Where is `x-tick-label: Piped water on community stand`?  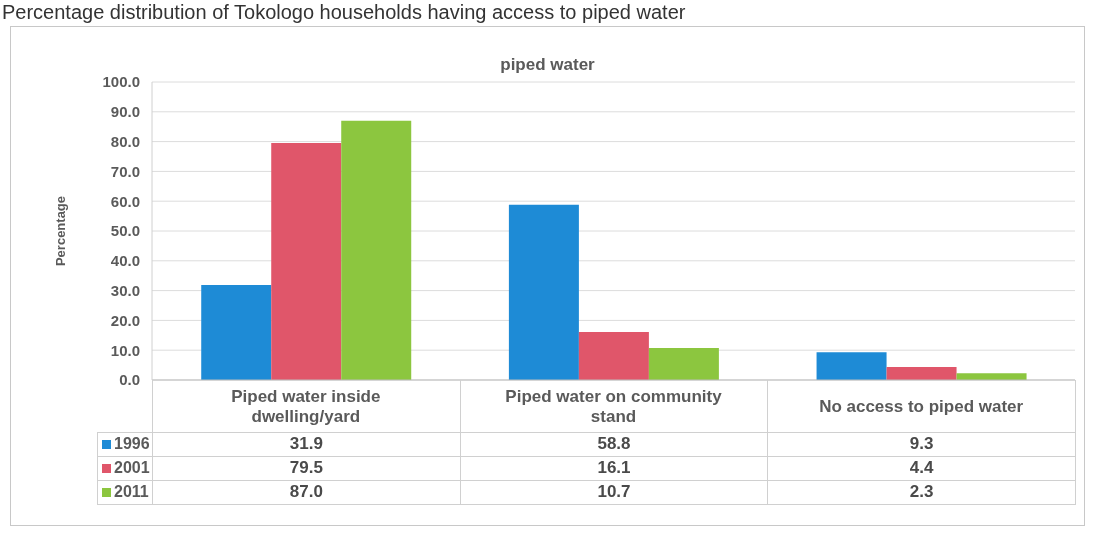 x-tick-label: Piped water on community stand is located at coordinates (614, 406).